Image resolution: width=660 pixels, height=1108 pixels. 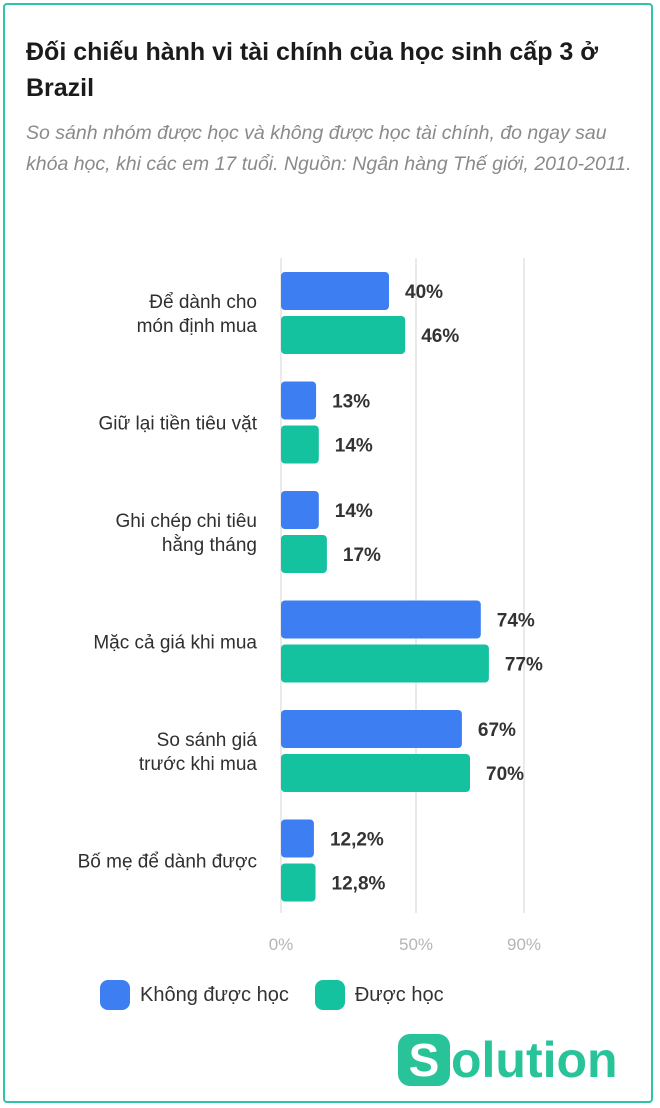 I want to click on data-label-0-0: 40%, so click(x=424, y=292).